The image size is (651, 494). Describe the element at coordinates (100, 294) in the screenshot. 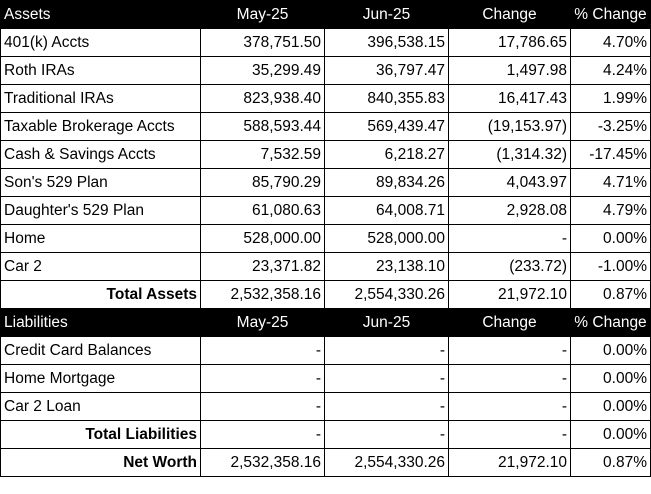

I see `total-label-cell: Total Assets` at that location.